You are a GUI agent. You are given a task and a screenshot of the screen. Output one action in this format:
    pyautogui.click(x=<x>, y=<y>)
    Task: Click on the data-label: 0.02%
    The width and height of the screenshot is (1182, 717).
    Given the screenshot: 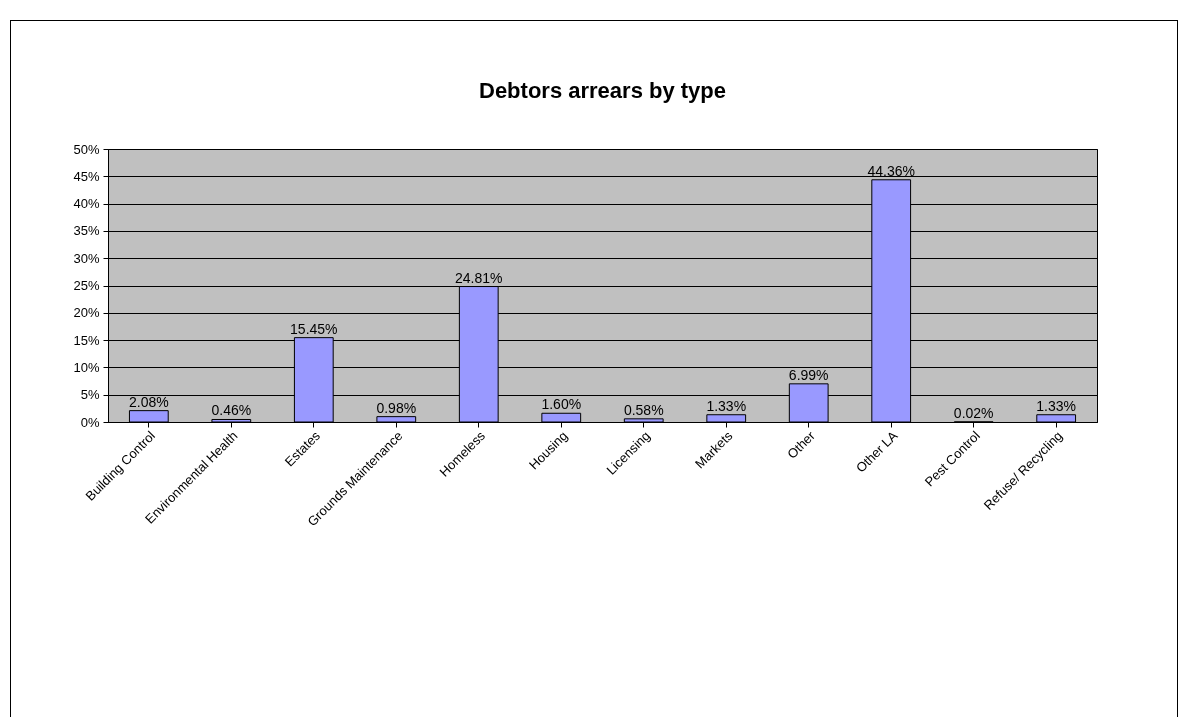 What is the action you would take?
    pyautogui.click(x=973, y=412)
    